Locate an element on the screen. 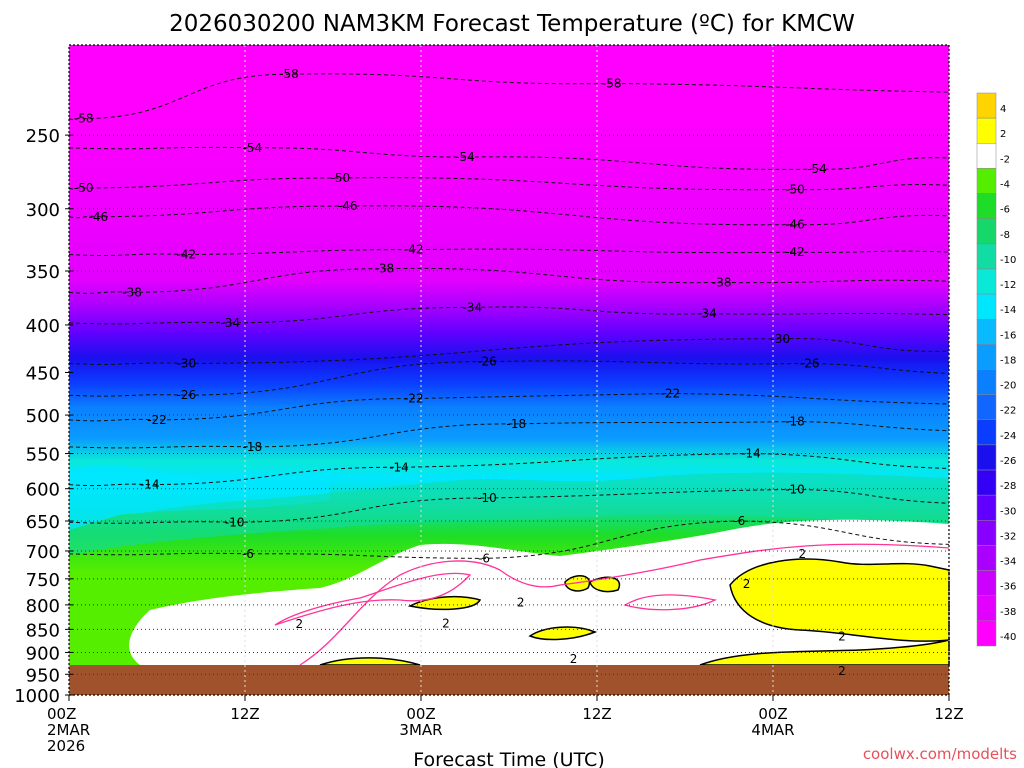 Image resolution: width=1024 pixels, height=768 pixels. colorbar-label: -30 is located at coordinates (1008, 511).